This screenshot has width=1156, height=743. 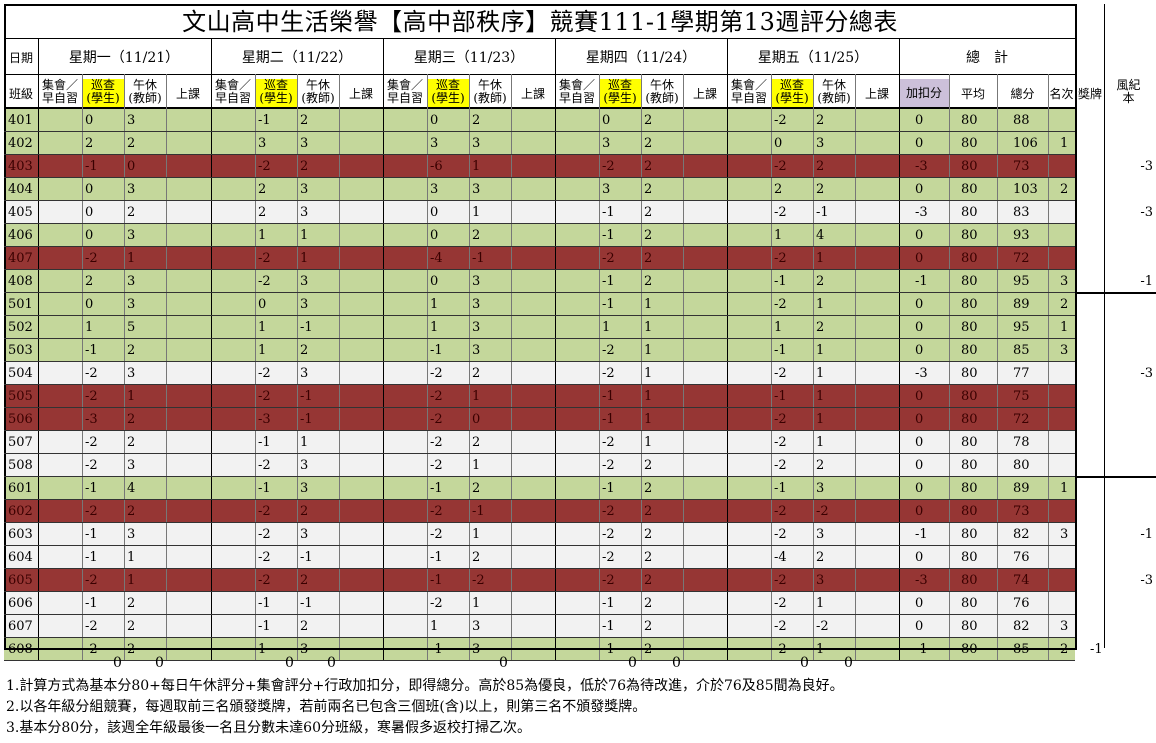 What do you see at coordinates (469, 58) in the screenshot?
I see `day-header: 星期三（11/23）` at bounding box center [469, 58].